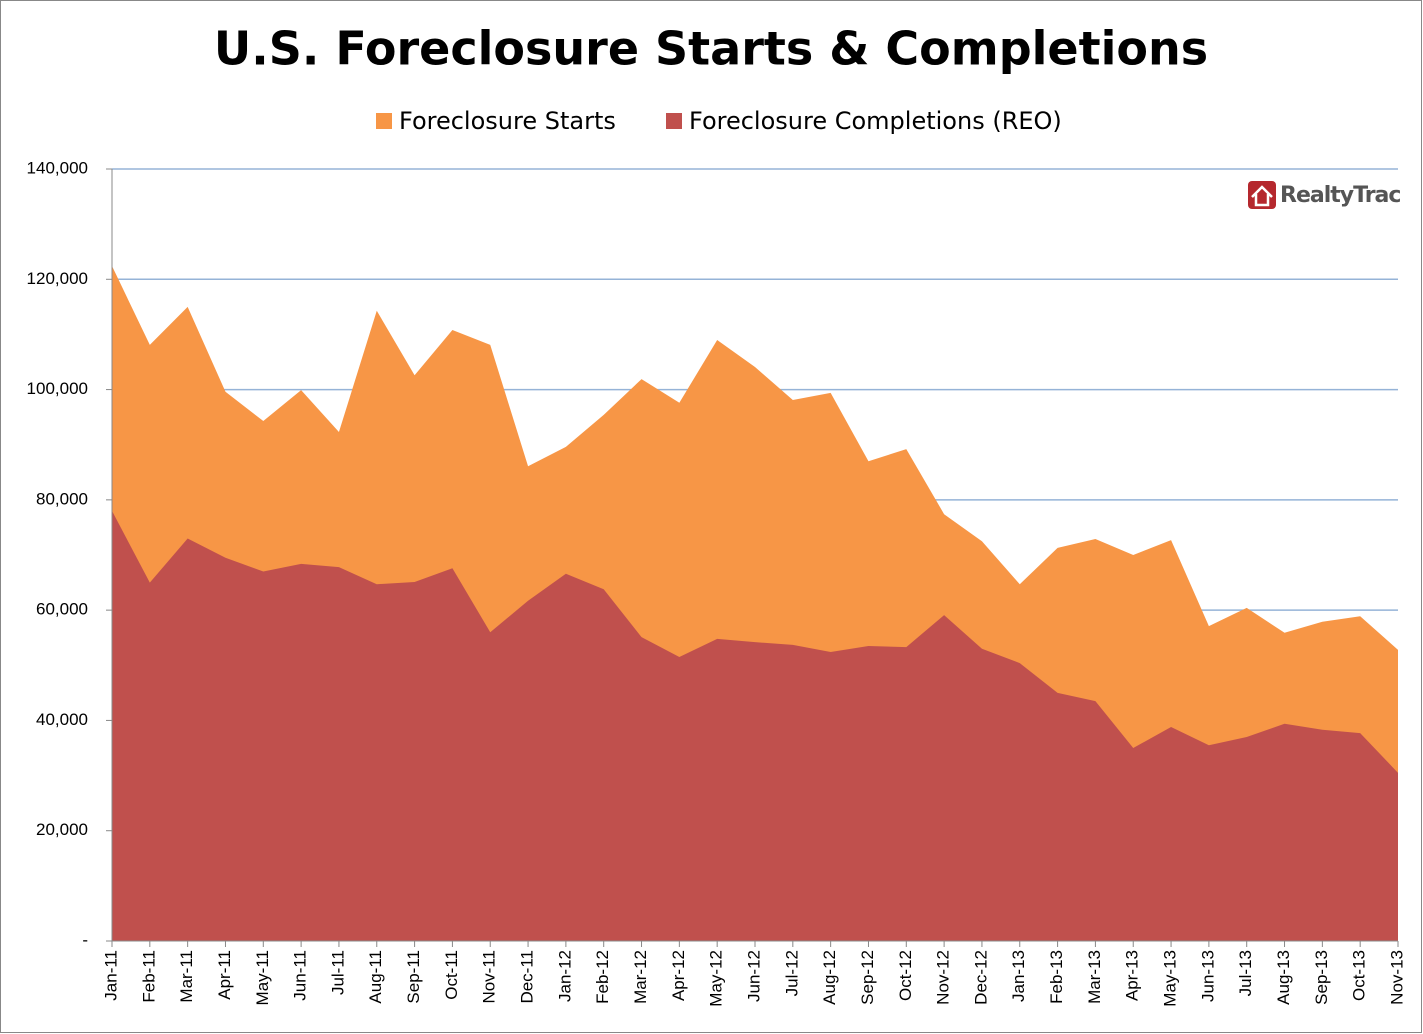 Image resolution: width=1423 pixels, height=1034 pixels. What do you see at coordinates (1056, 977) in the screenshot?
I see `x-tick-label: Feb-13` at bounding box center [1056, 977].